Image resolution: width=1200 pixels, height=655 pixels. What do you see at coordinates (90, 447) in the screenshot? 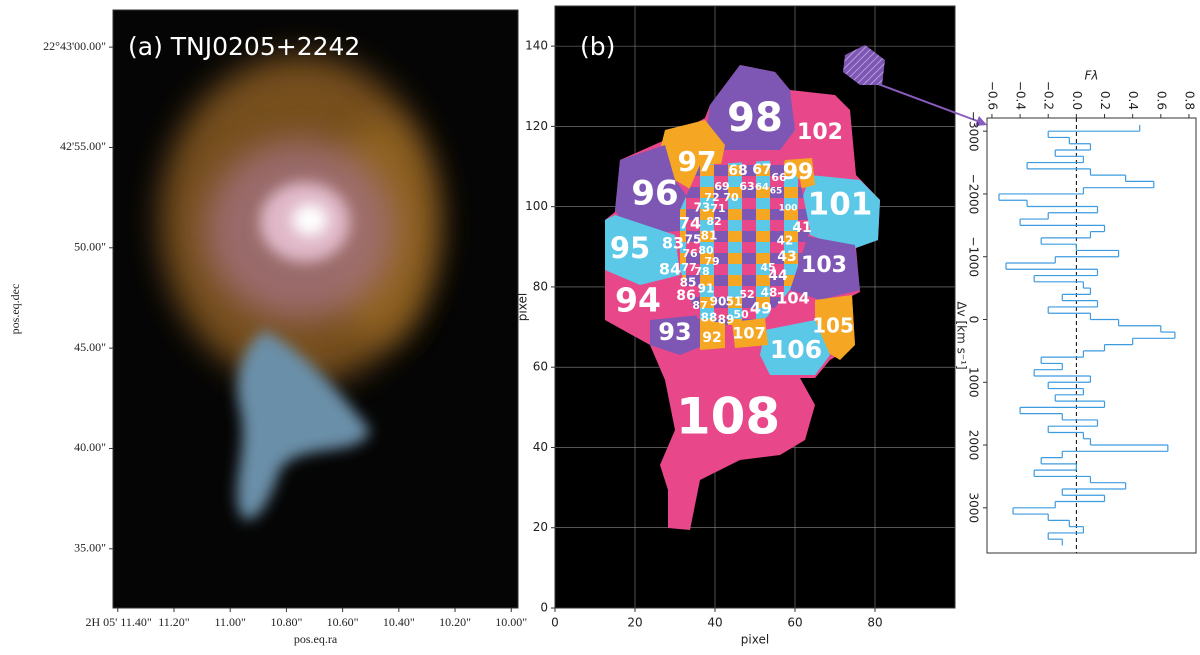
I see `y-tick-label: 40.00"` at bounding box center [90, 447].